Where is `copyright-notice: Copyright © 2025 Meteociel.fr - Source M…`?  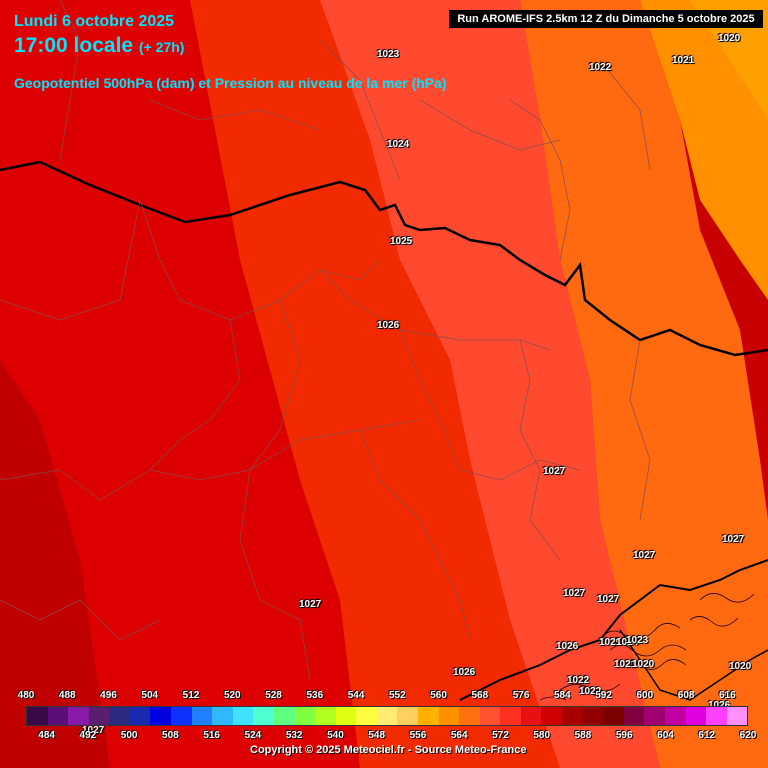
copyright-notice: Copyright © 2025 Meteociel.fr - Source M… is located at coordinates (388, 750).